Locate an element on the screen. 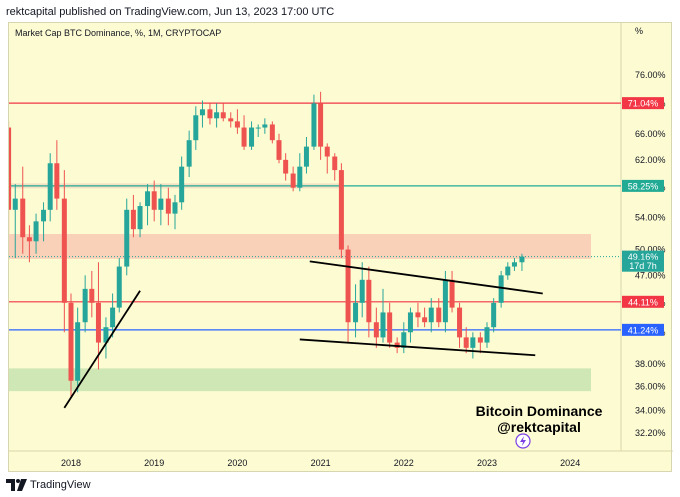 The image size is (680, 497). tradingview-logo-icon is located at coordinates (17, 485).